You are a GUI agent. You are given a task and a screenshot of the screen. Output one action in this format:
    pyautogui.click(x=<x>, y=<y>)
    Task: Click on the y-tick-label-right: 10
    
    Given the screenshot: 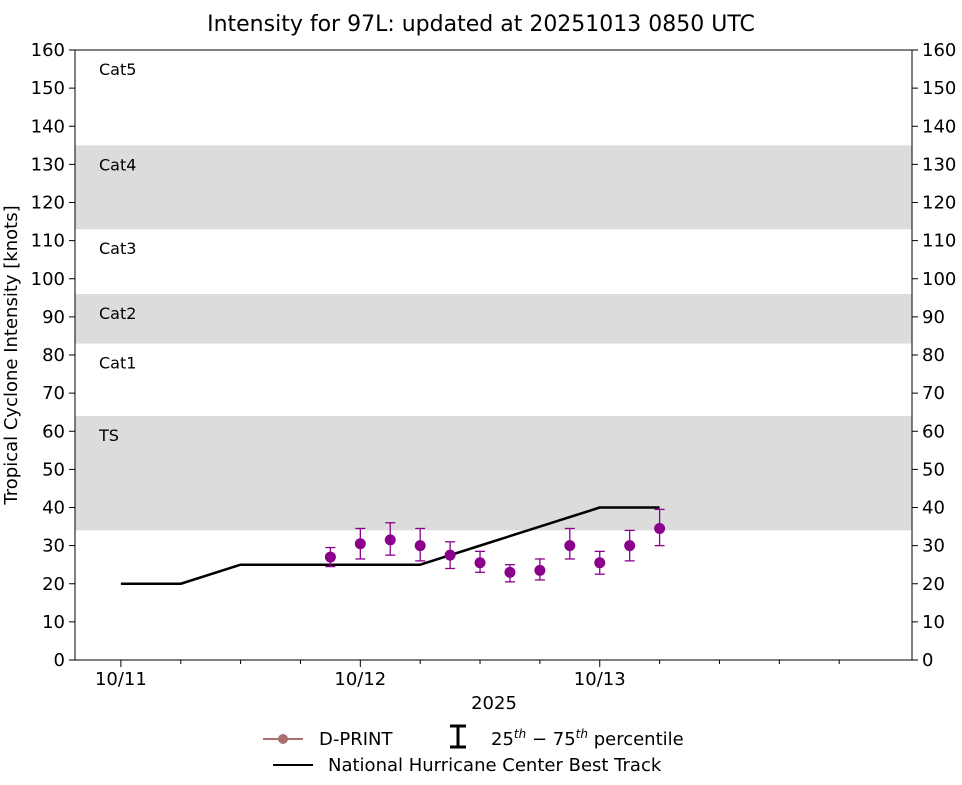 What is the action you would take?
    pyautogui.click(x=933, y=622)
    